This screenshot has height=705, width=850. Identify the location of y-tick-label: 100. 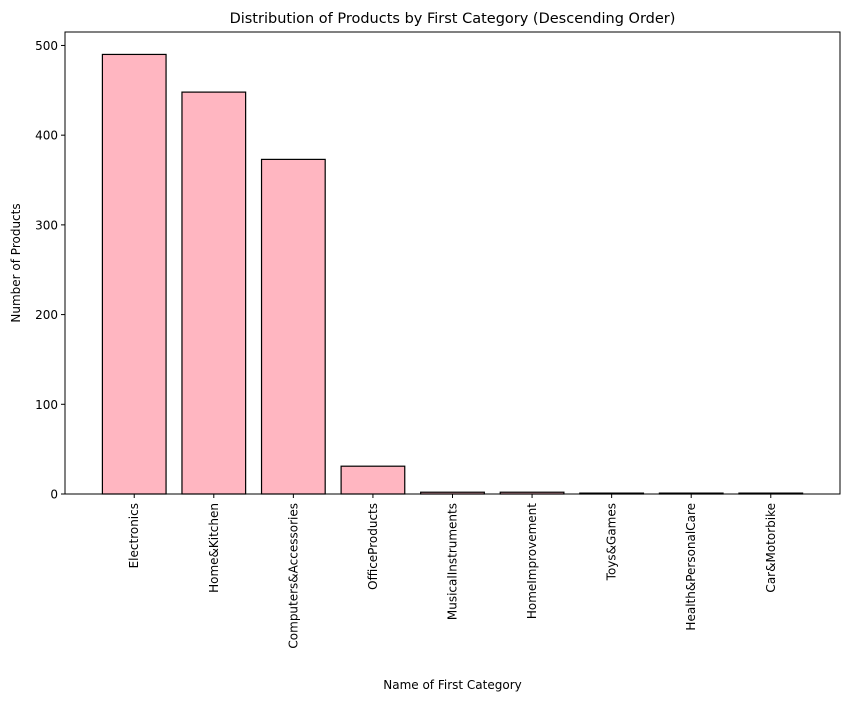
(46, 405).